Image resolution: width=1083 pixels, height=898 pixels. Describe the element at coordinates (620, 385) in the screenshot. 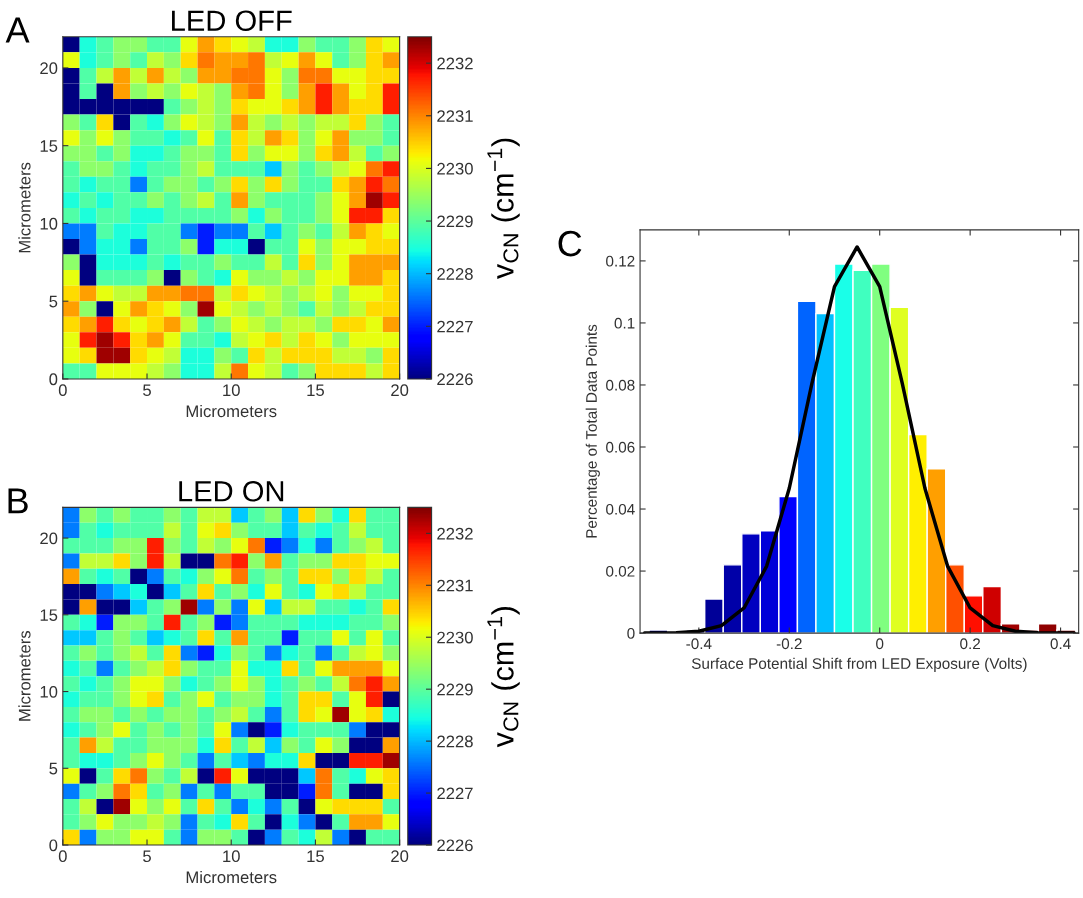

I see `y-tick-label: 0.08` at that location.